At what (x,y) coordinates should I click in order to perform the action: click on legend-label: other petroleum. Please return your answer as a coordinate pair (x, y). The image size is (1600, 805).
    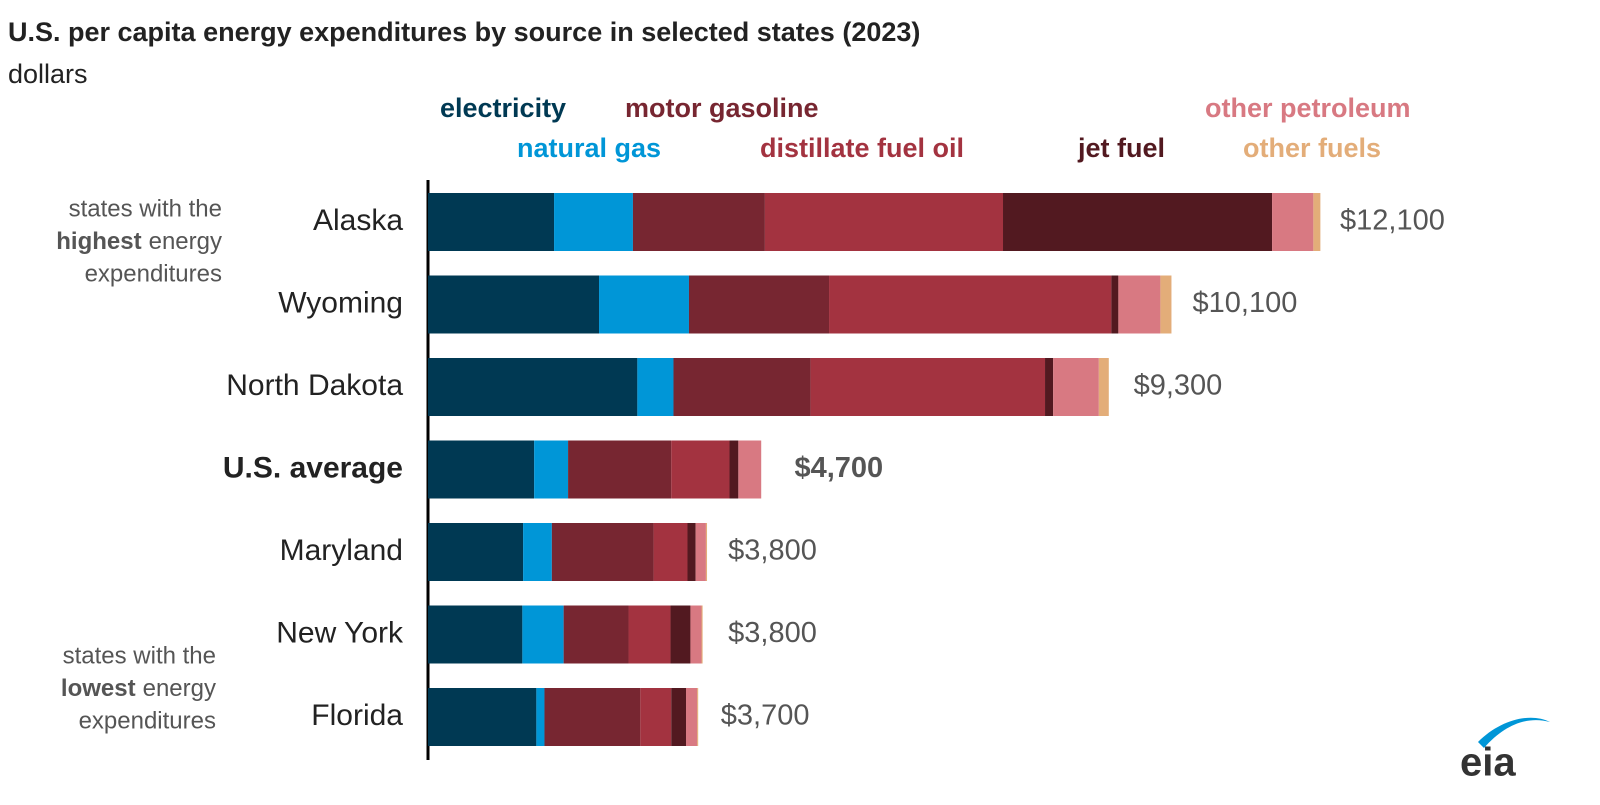
    Looking at the image, I should click on (1308, 108).